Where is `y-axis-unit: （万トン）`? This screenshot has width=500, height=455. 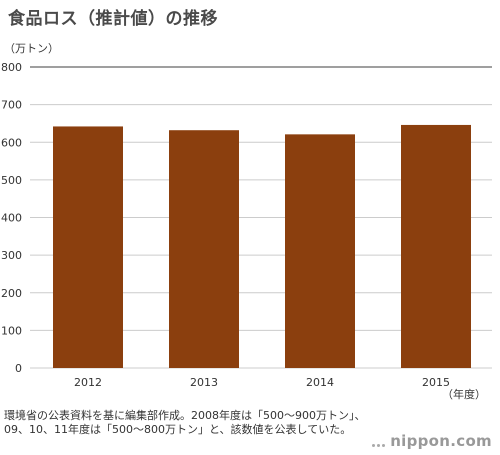
y-axis-unit: （万トン） is located at coordinates (31, 48).